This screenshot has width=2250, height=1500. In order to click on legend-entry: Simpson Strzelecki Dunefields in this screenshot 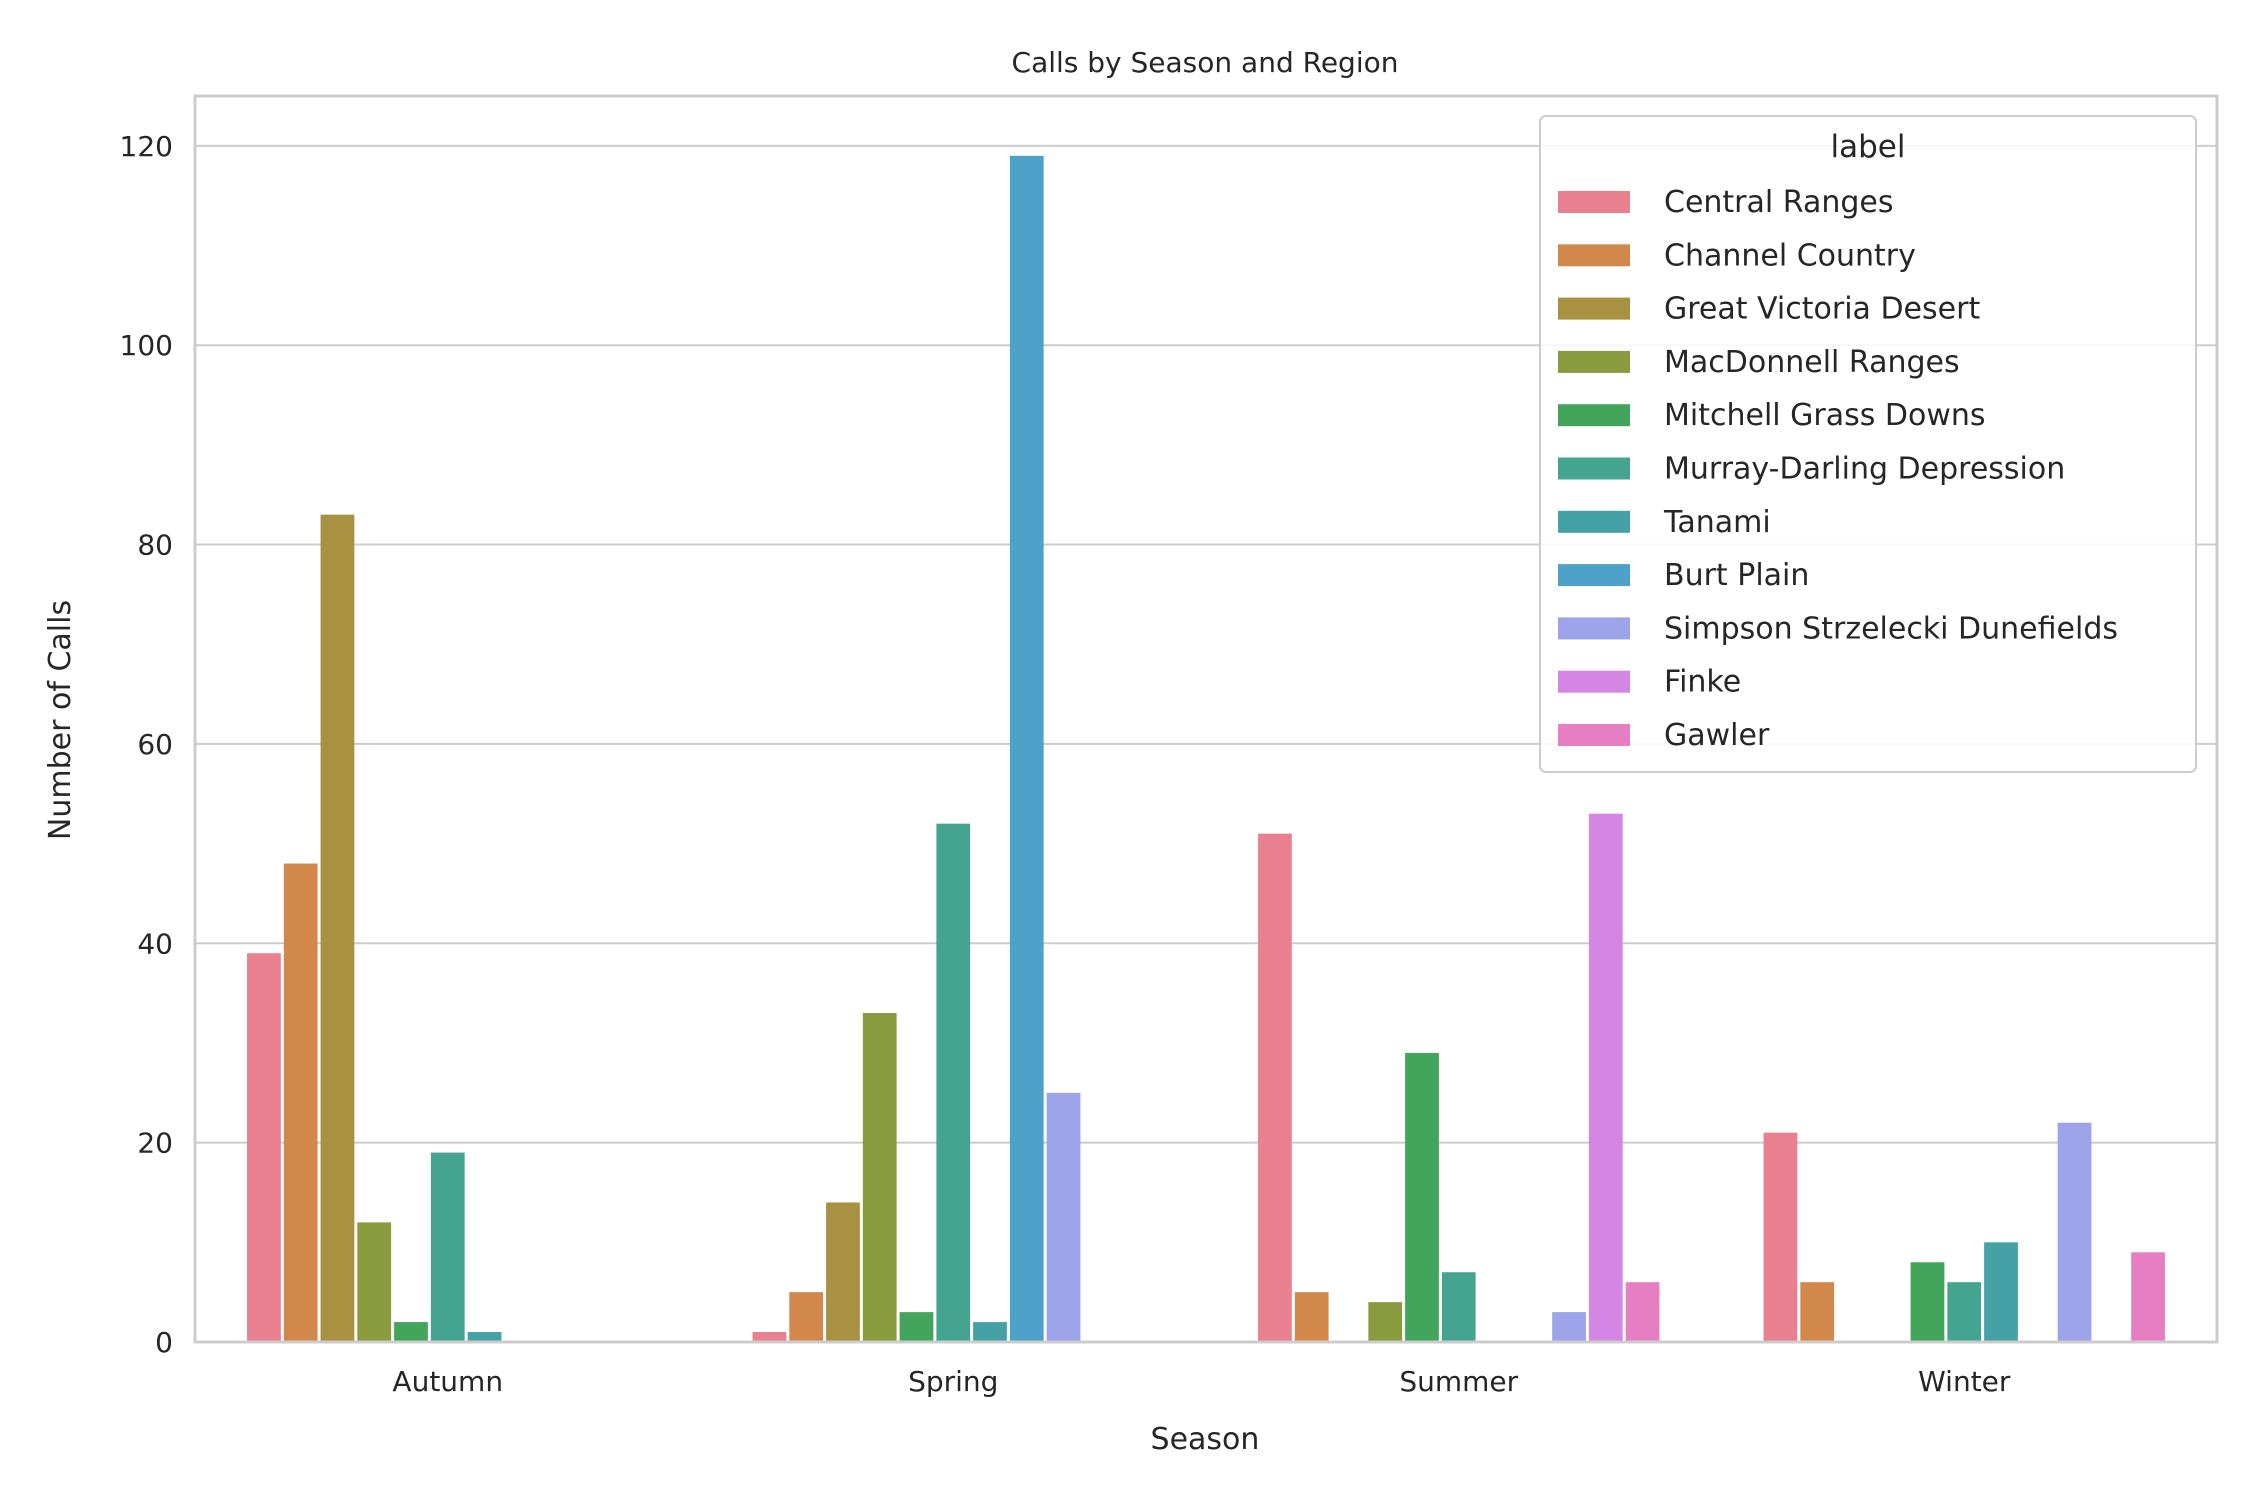, I will do `click(1891, 628)`.